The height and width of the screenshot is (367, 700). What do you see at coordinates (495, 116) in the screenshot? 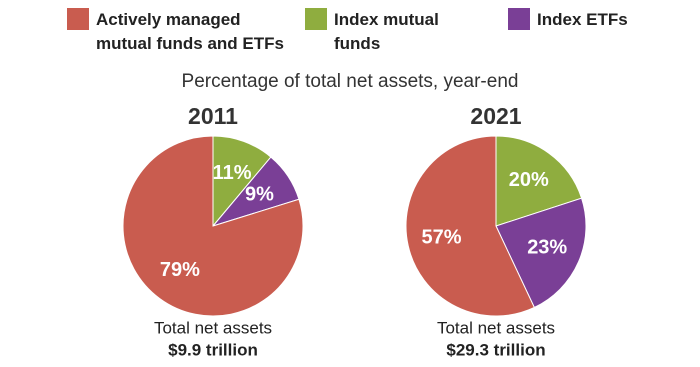
I see `pie-title: 2021` at bounding box center [495, 116].